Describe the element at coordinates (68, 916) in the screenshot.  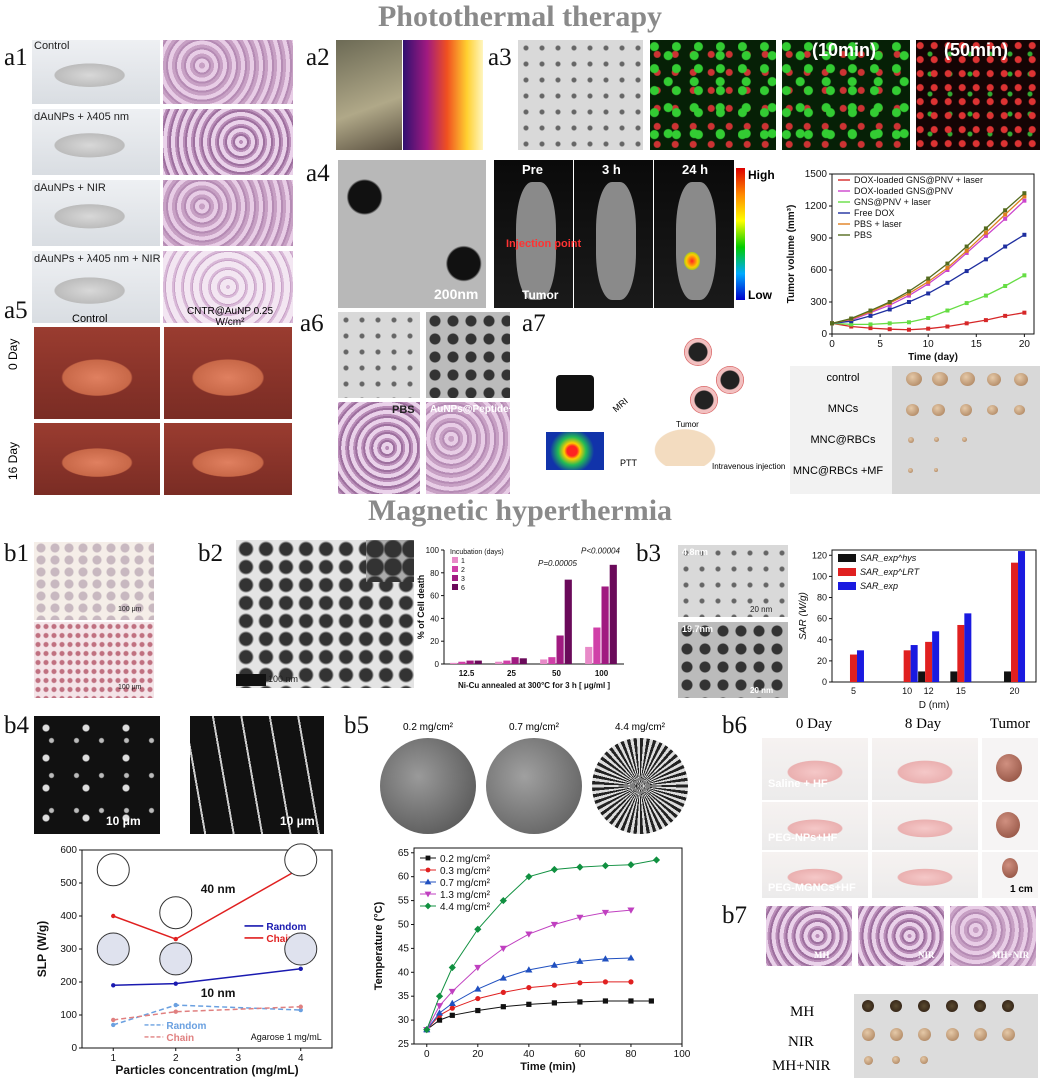
I see `y-tick-label: 400` at that location.